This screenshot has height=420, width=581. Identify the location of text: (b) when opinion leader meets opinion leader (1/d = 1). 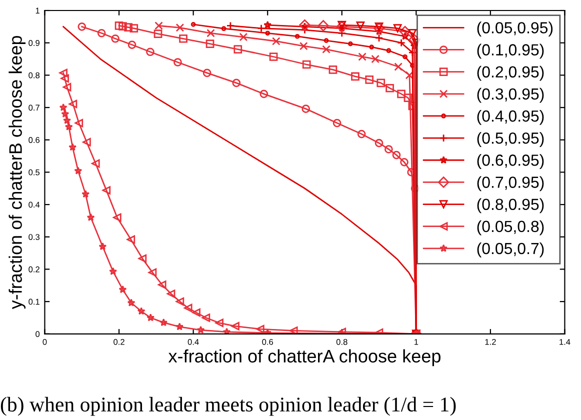
(228, 406).